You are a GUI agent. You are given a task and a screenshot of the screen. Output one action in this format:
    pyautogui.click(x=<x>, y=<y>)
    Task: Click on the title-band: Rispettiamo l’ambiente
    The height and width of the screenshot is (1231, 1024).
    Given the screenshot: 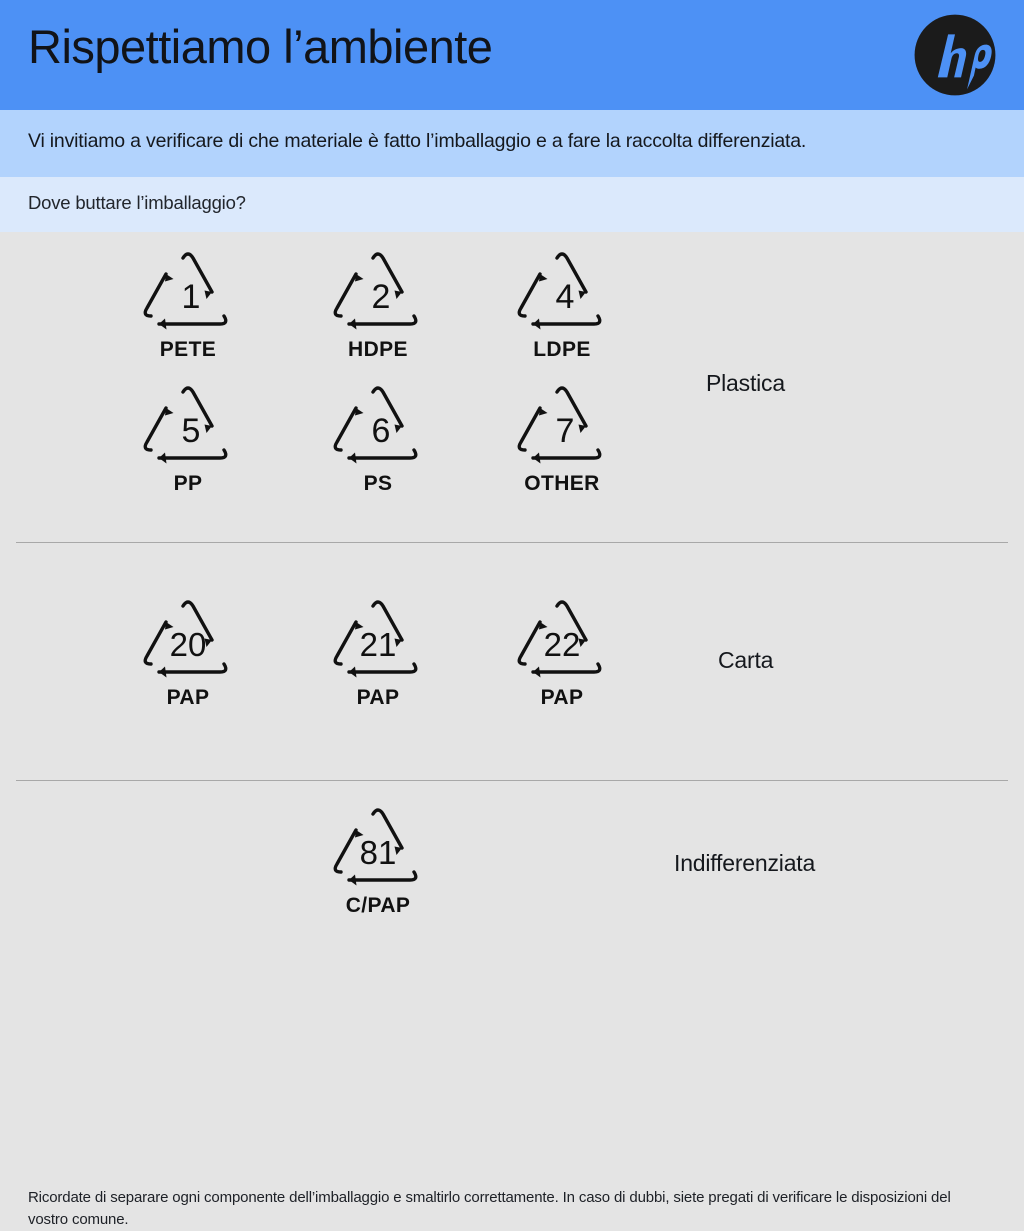 What is the action you would take?
    pyautogui.click(x=512, y=55)
    